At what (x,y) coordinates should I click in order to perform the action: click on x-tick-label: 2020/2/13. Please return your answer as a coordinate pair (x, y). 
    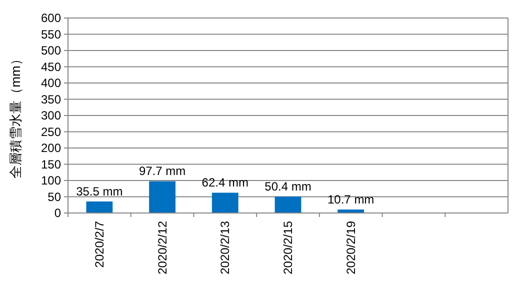
    Looking at the image, I should click on (225, 247).